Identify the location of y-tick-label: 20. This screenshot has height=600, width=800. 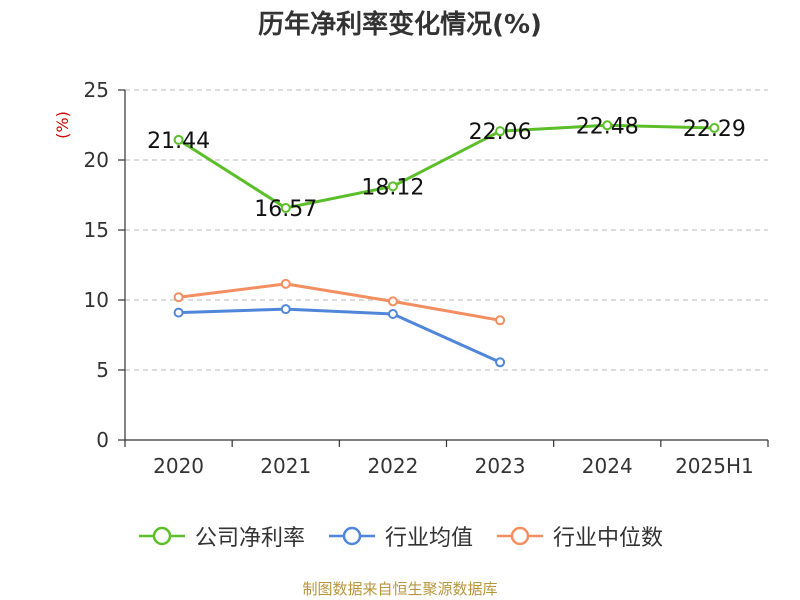
(96, 160).